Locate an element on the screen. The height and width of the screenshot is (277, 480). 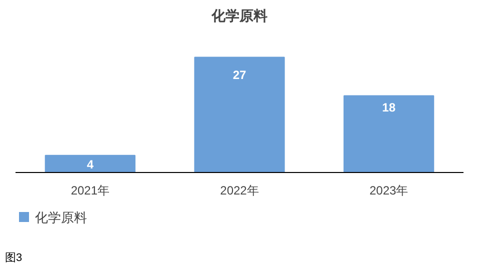
x-tick-label: 2023年 is located at coordinates (388, 191).